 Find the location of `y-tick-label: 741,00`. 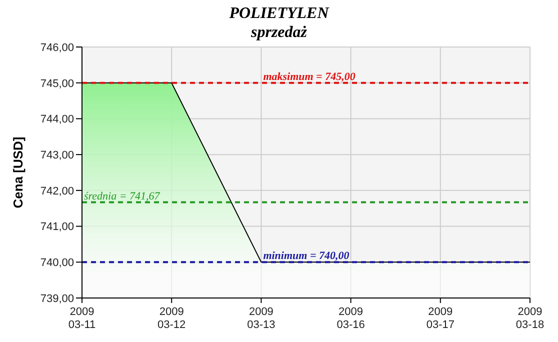

y-tick-label: 741,00 is located at coordinates (57, 227).